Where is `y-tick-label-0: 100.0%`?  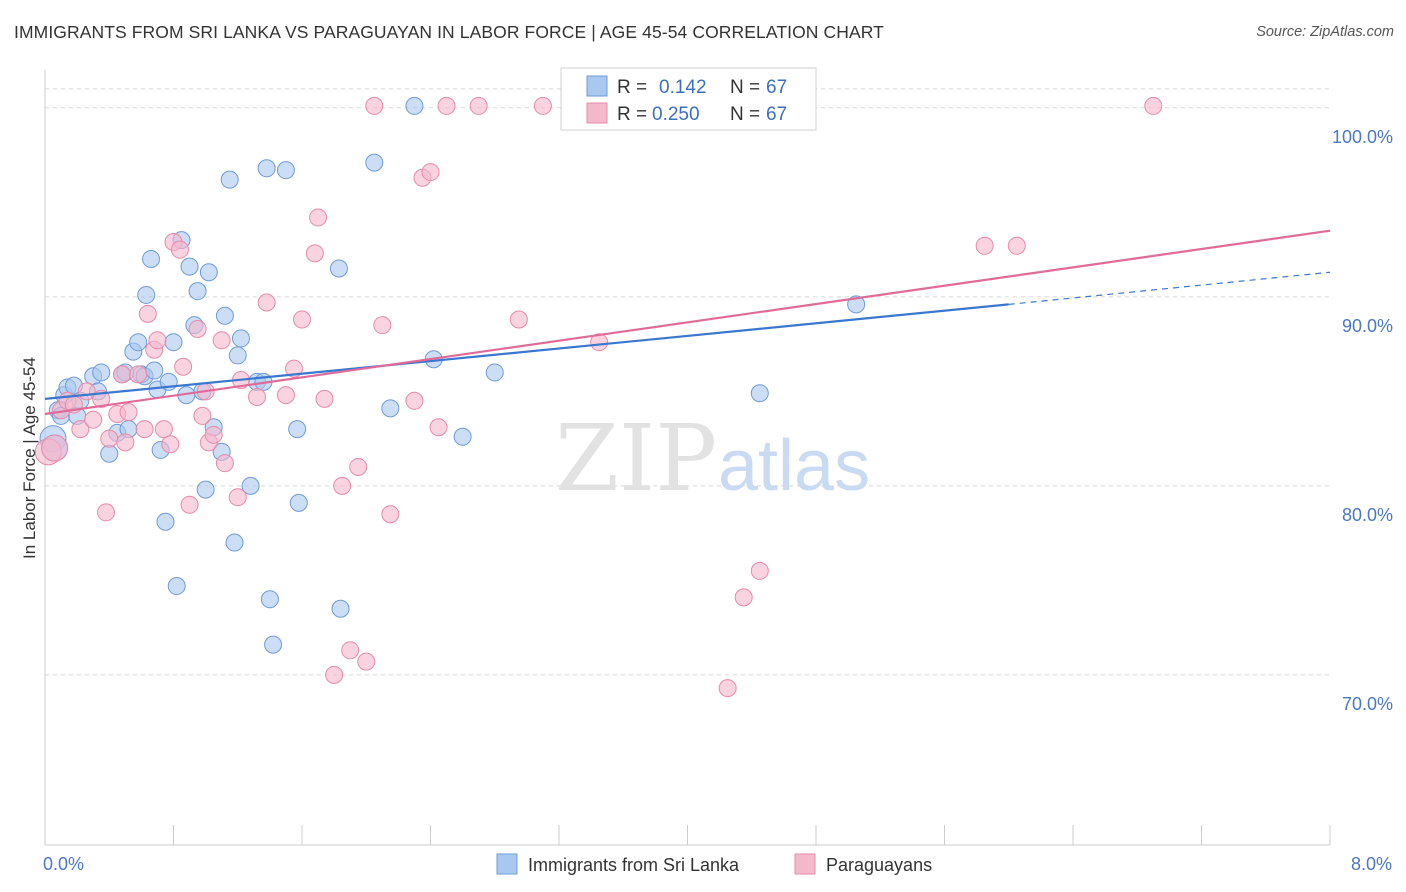
y-tick-label-0: 100.0% is located at coordinates (1362, 137).